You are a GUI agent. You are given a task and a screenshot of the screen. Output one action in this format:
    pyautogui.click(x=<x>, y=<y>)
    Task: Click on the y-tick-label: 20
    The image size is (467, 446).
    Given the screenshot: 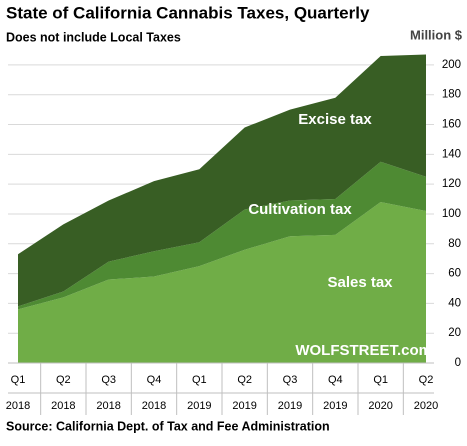 What is the action you would take?
    pyautogui.click(x=454, y=333)
    